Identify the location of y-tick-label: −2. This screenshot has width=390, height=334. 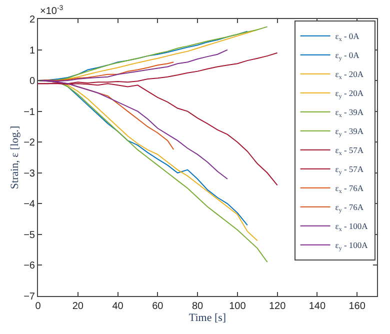
(30, 143).